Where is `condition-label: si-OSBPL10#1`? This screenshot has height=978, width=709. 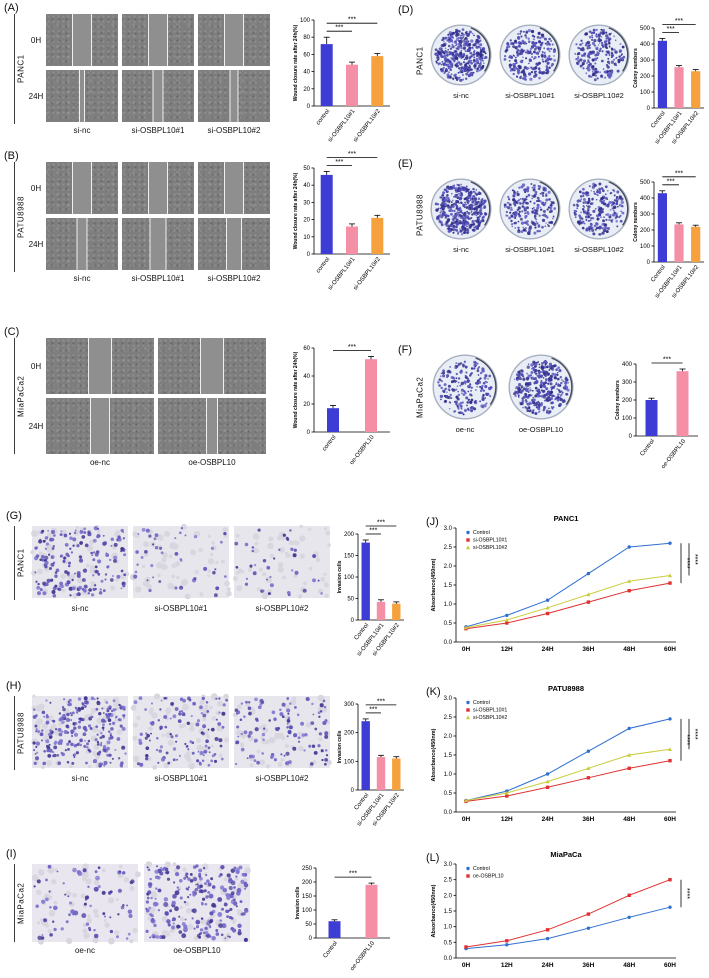 condition-label: si-OSBPL10#1 is located at coordinates (530, 249).